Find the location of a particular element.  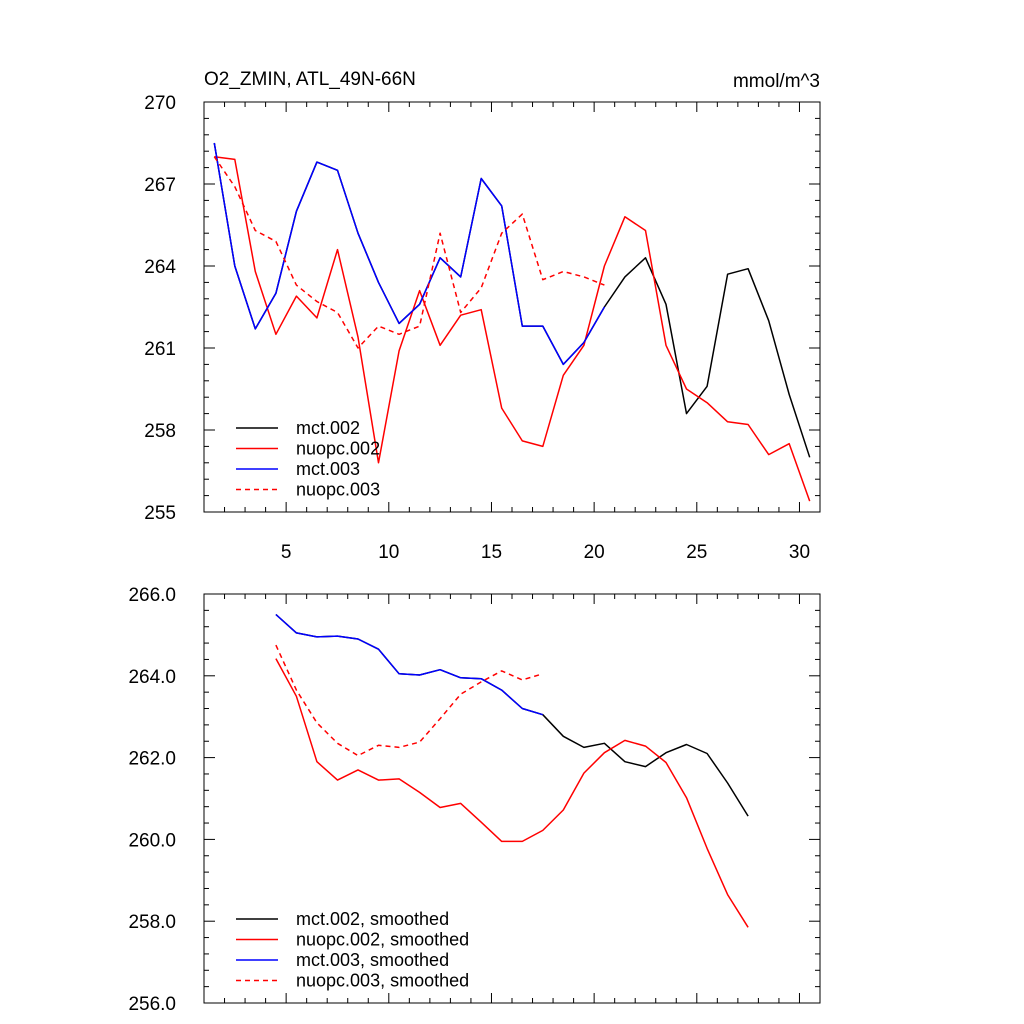

series-line-mct-002-smoothed is located at coordinates (512, 715).